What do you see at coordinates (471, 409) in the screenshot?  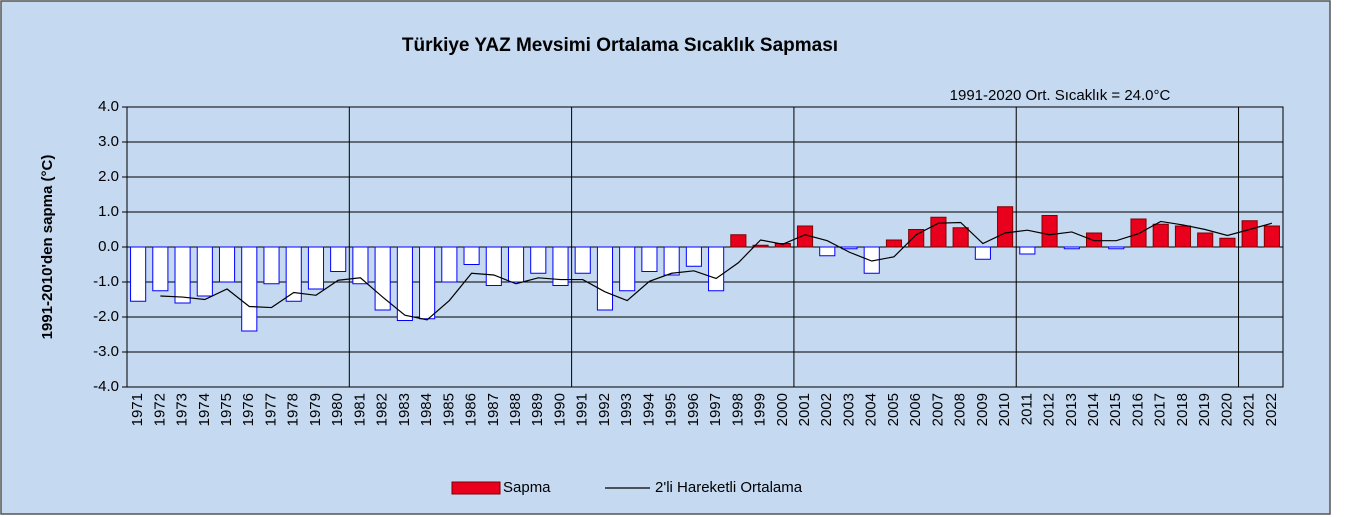 I see `x-tick-label: 1986` at bounding box center [471, 409].